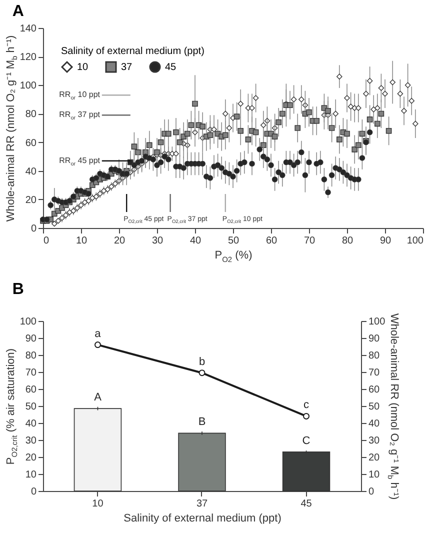  What do you see at coordinates (233, 257) in the screenshot?
I see `x-axis-title: P$_{O2}$ (%)` at bounding box center [233, 257].